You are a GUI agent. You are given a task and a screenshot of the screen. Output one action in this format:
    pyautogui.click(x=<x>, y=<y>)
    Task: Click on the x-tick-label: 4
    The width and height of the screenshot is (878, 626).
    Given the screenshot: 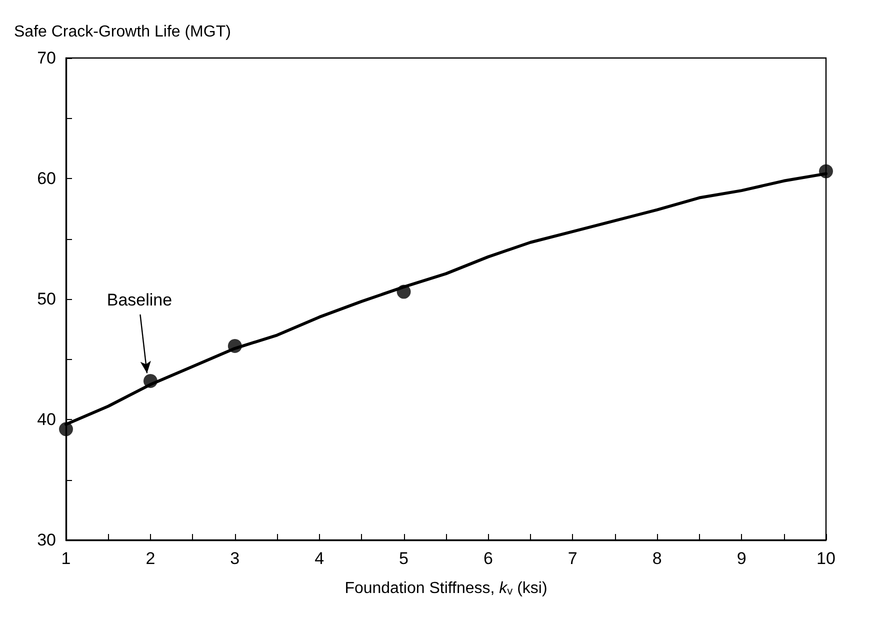 What is the action you would take?
    pyautogui.click(x=319, y=558)
    